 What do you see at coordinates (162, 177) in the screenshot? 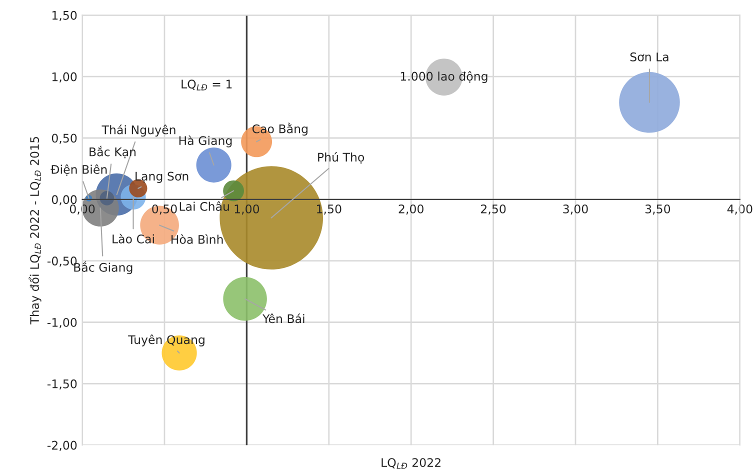
I see `series-label: Lạng Sơn` at bounding box center [162, 177].